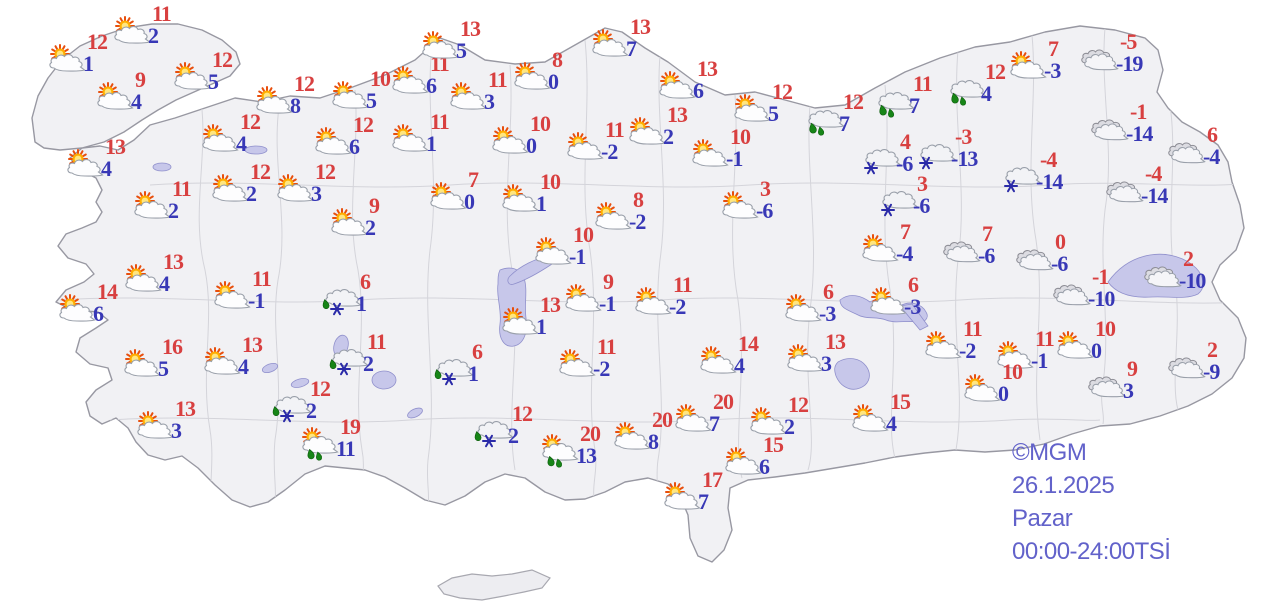  I want to click on weather-station: 13 2, so click(657, 126).